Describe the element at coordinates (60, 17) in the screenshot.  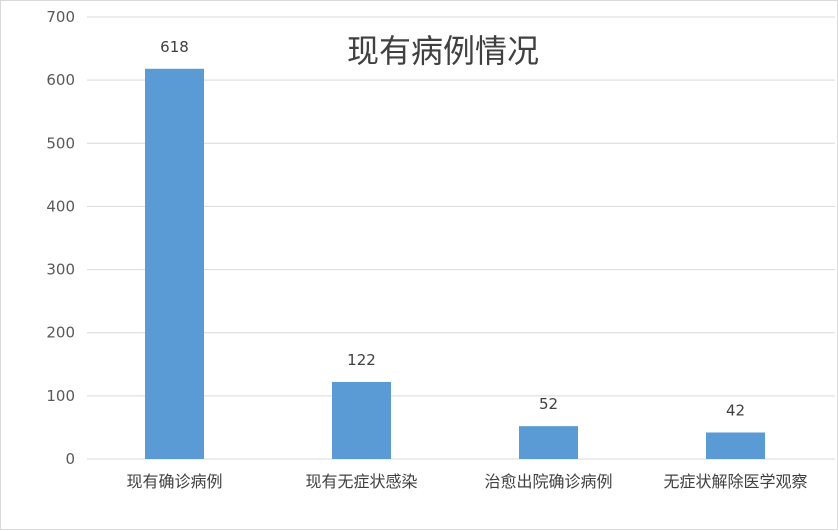
I see `y-tick-label: 700` at that location.